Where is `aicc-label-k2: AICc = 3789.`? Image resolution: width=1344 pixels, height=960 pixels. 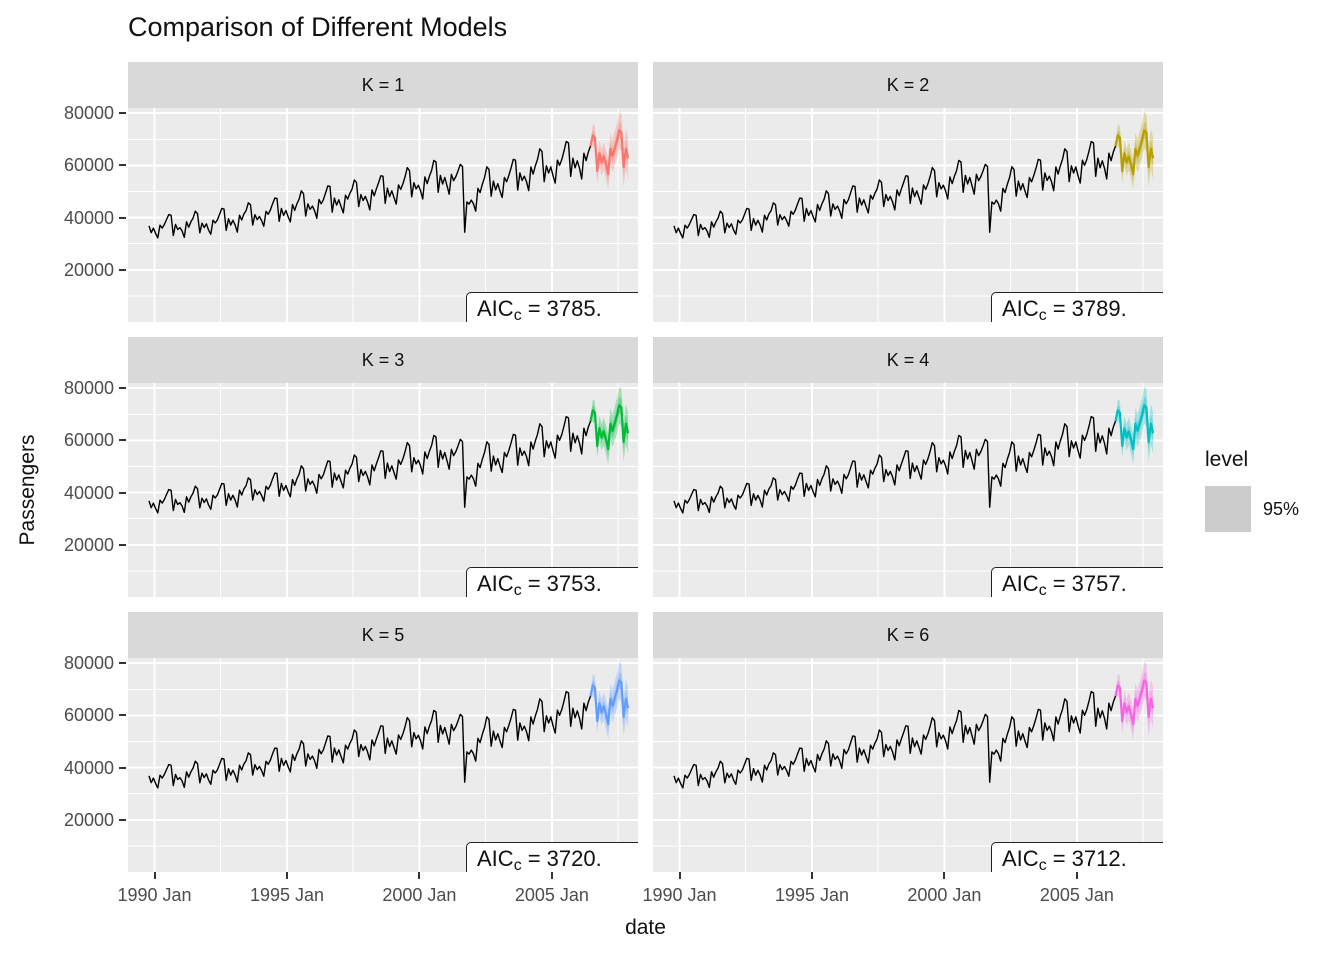 aicc-label-k2: AICc = 3789. is located at coordinates (1077, 307).